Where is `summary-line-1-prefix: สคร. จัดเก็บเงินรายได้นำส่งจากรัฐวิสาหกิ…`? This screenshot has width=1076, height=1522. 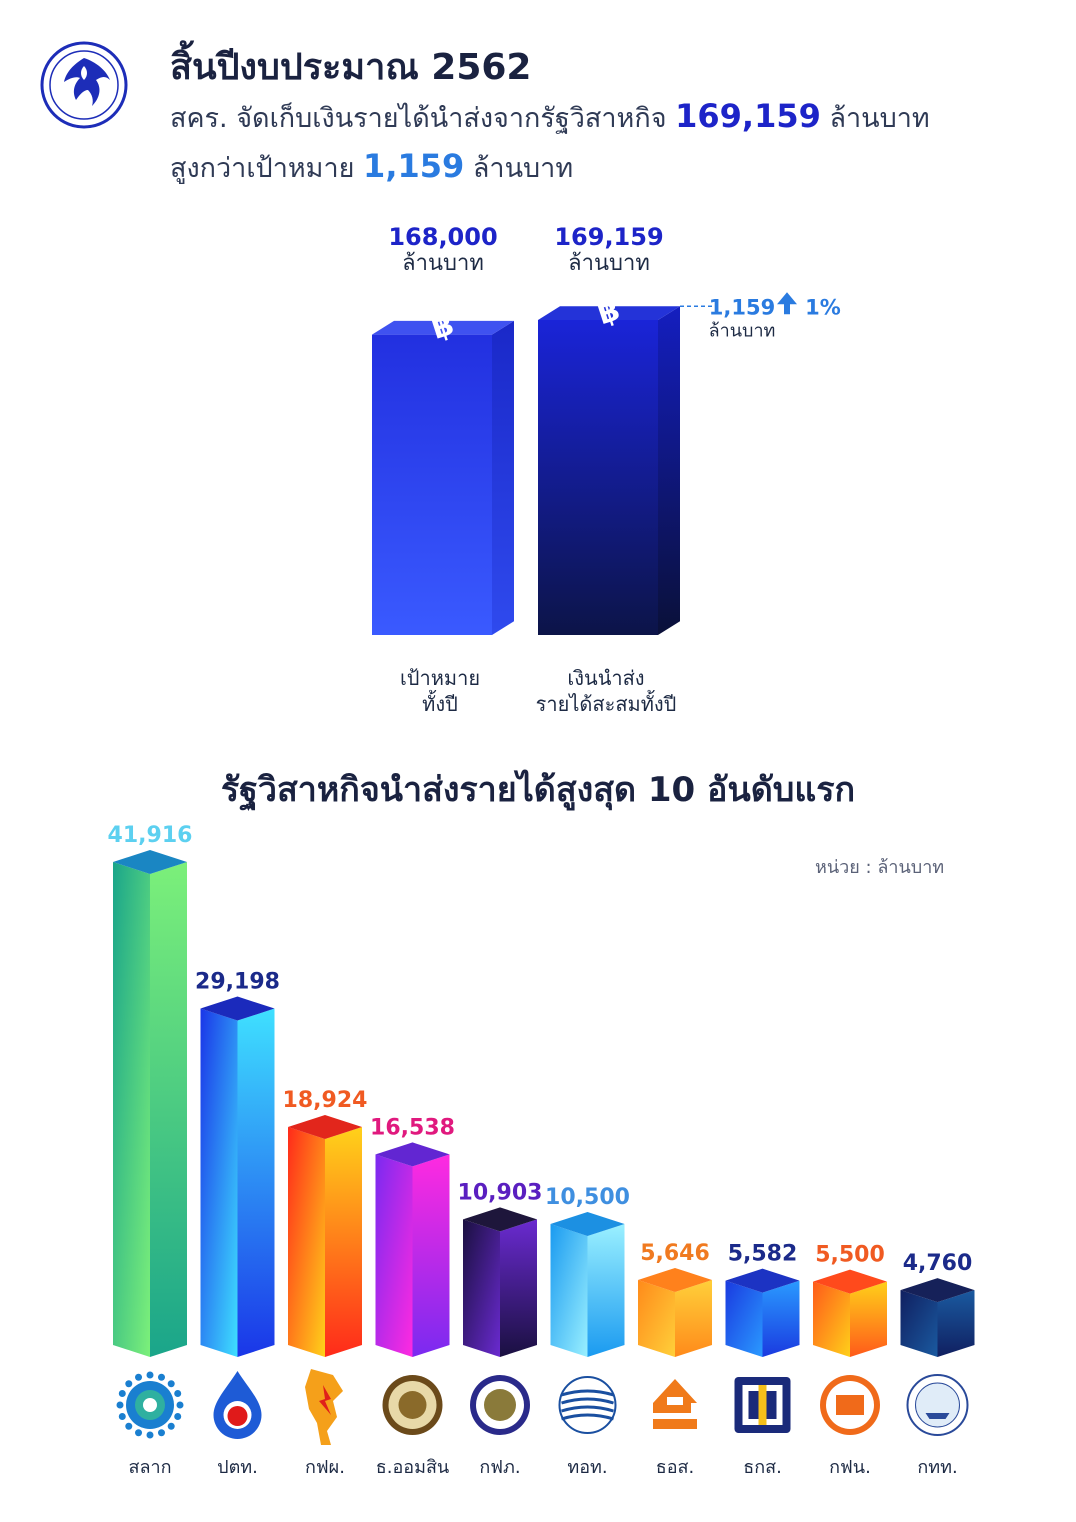
summary-line-1-prefix: สคร. จัดเก็บเงินรายได้นำส่งจากรัฐวิสาหกิ… is located at coordinates (418, 118).